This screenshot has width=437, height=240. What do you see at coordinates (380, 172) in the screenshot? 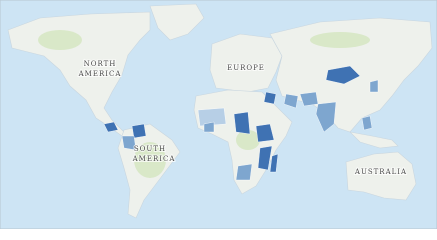
I see `region-label: AUSTRALIA` at bounding box center [380, 172].